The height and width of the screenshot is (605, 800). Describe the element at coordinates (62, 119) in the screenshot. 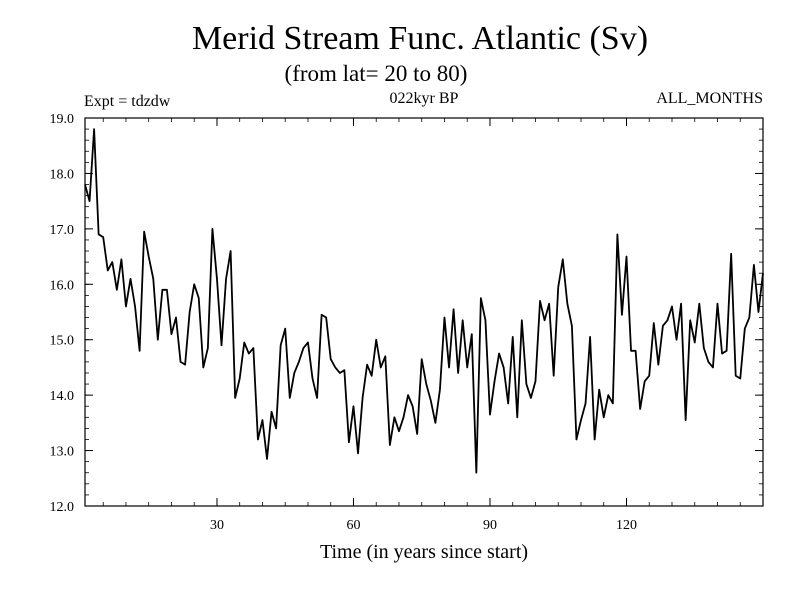

I see `y-tick-label: 19.0` at that location.